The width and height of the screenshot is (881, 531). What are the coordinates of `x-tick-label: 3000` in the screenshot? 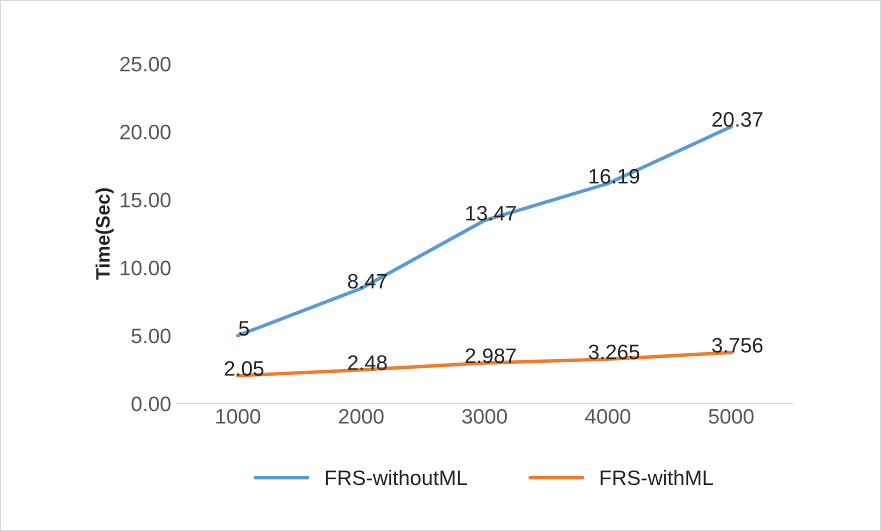 It's located at (484, 416).